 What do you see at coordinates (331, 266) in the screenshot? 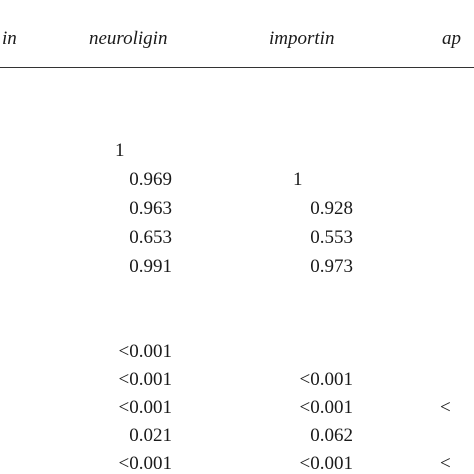
I see `cell-importin: 0.973` at bounding box center [331, 266].